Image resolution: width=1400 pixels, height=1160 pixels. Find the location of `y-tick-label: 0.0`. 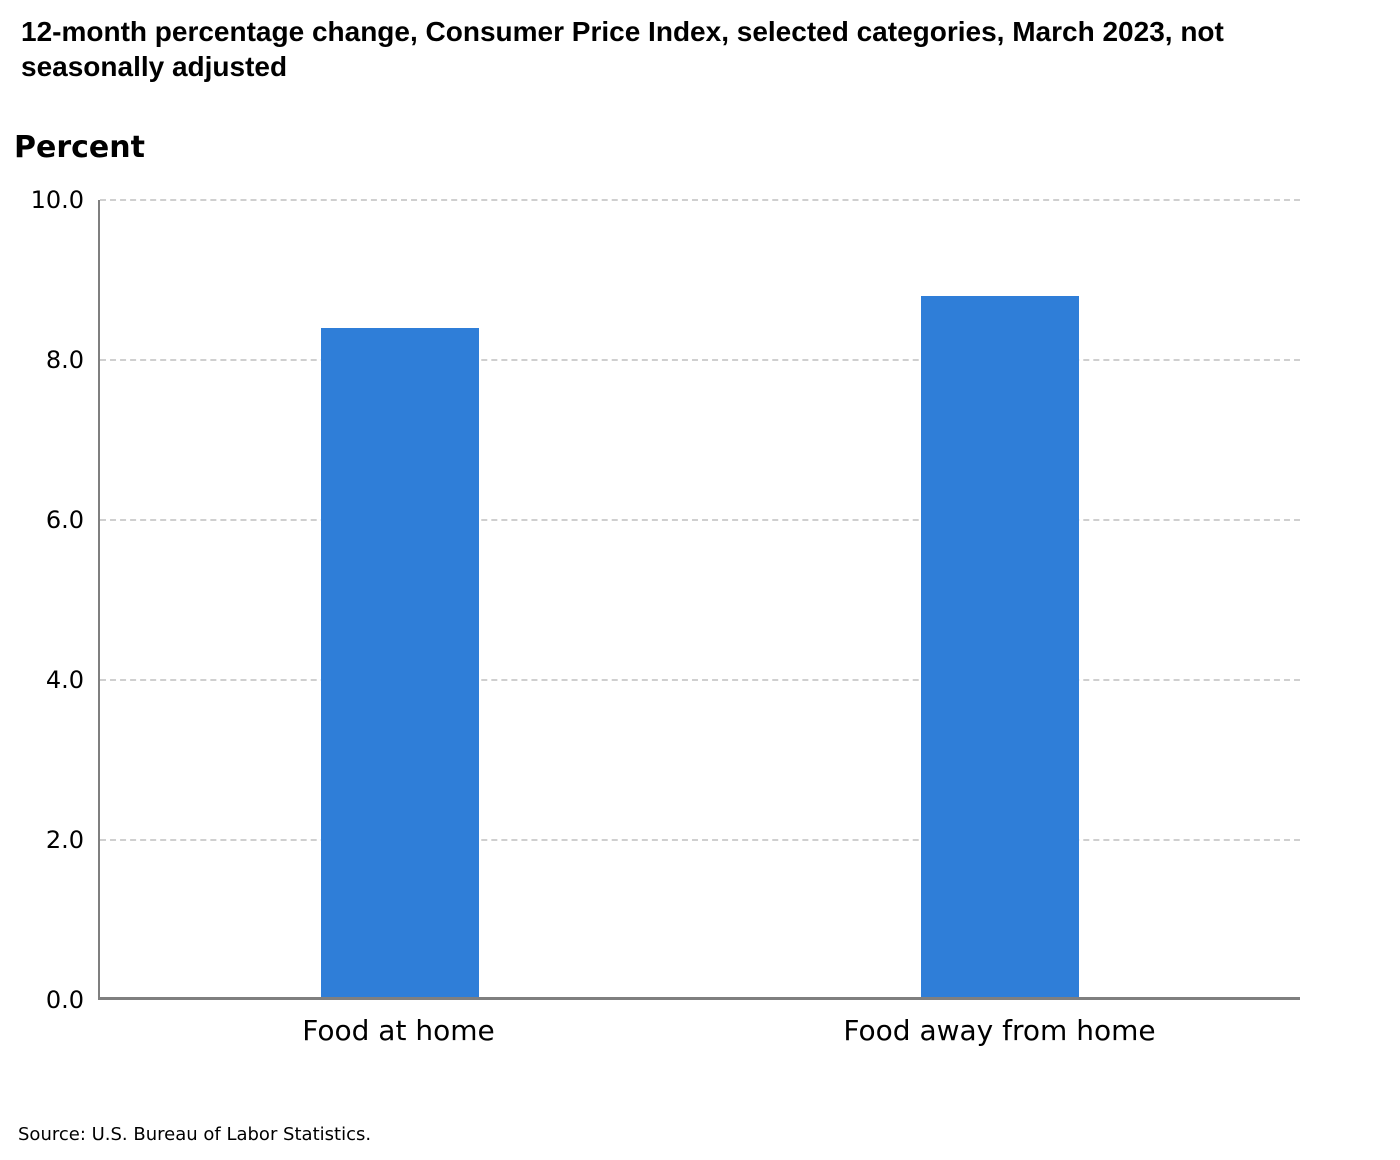

y-tick-label: 0.0 is located at coordinates (64, 1000).